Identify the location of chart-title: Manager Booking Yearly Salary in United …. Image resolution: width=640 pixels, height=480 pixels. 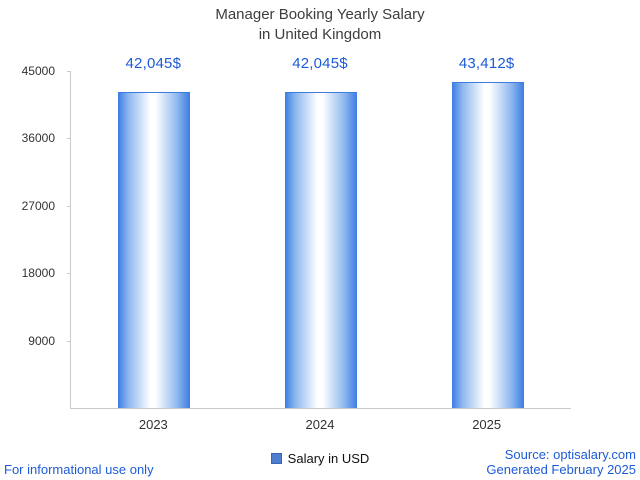
(320, 24).